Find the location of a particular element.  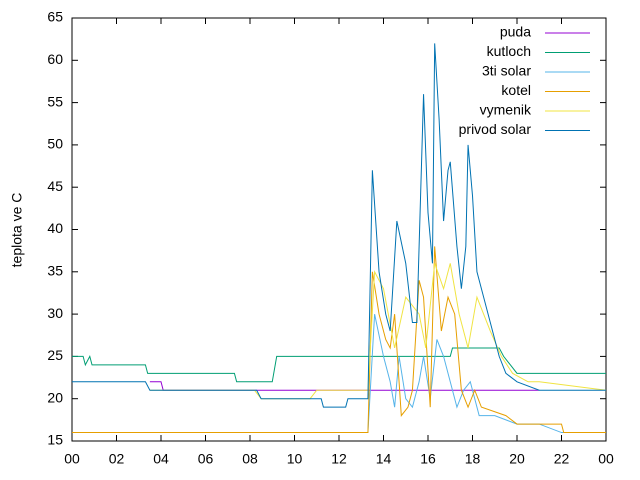

x-tick-label: 12 is located at coordinates (339, 459).